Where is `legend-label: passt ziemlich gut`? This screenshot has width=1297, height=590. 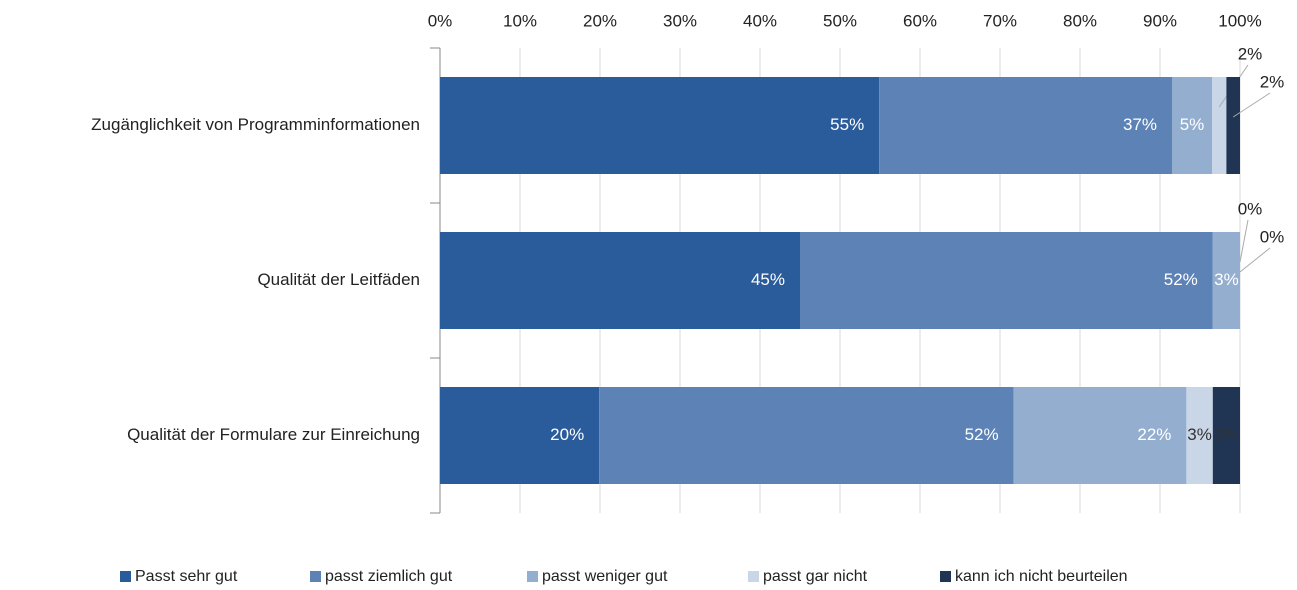 legend-label: passt ziemlich gut is located at coordinates (389, 576).